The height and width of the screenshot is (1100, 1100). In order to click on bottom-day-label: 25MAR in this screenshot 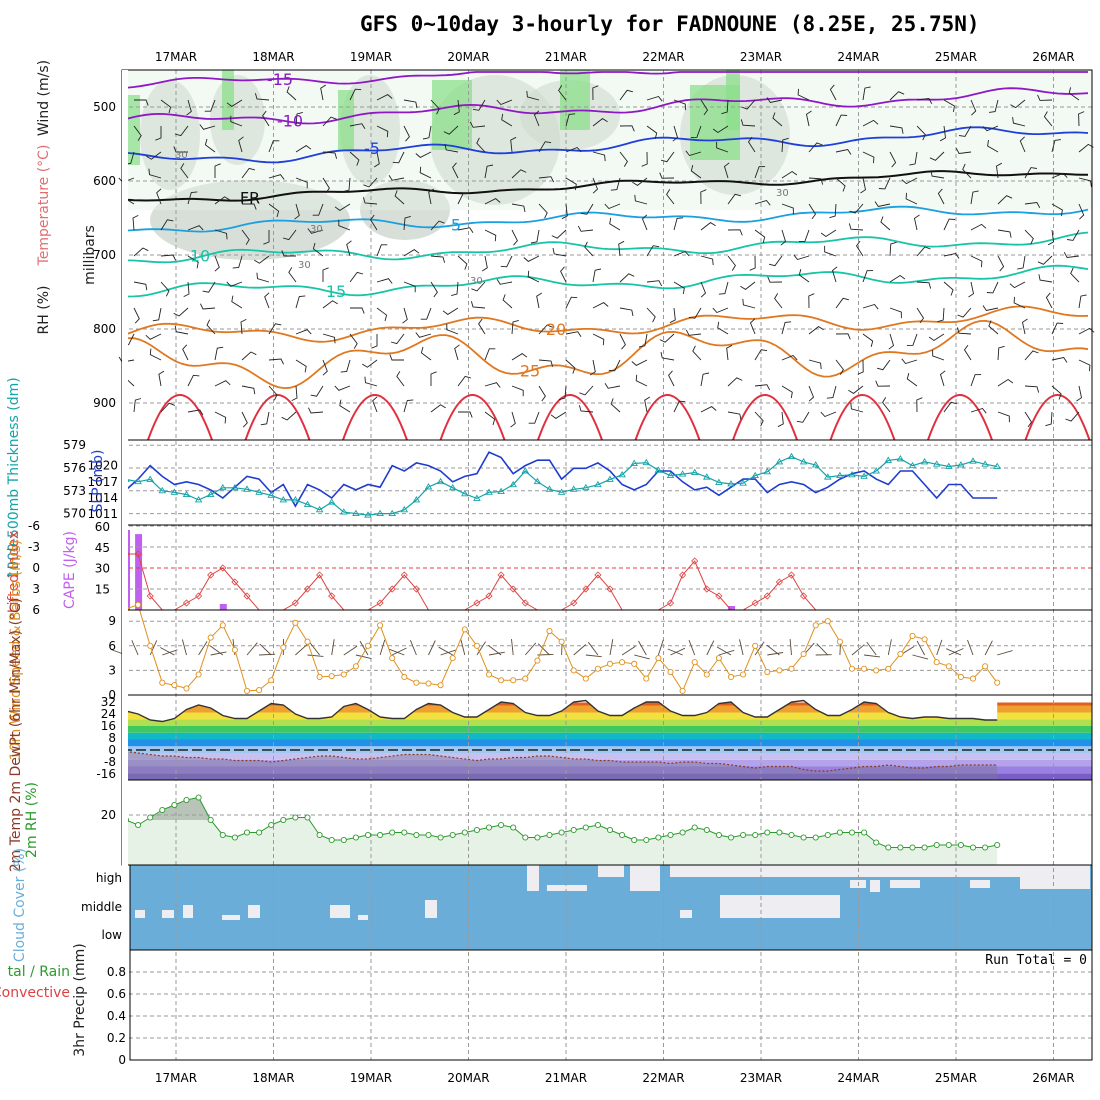, I will do `click(956, 1078)`.